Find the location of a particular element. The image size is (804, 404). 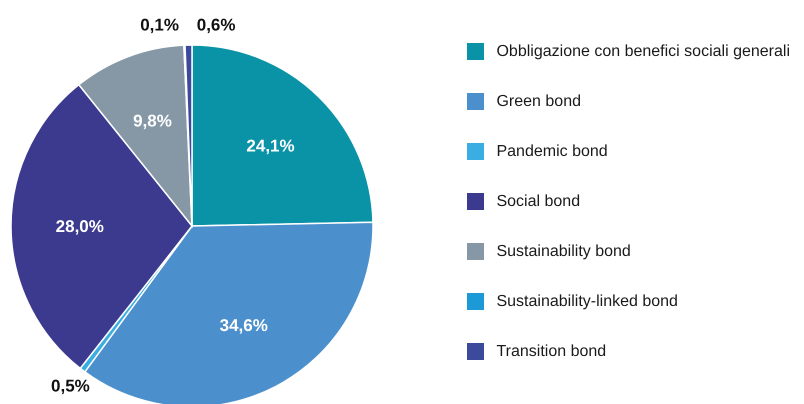

data-label: 28,0% is located at coordinates (80, 226).